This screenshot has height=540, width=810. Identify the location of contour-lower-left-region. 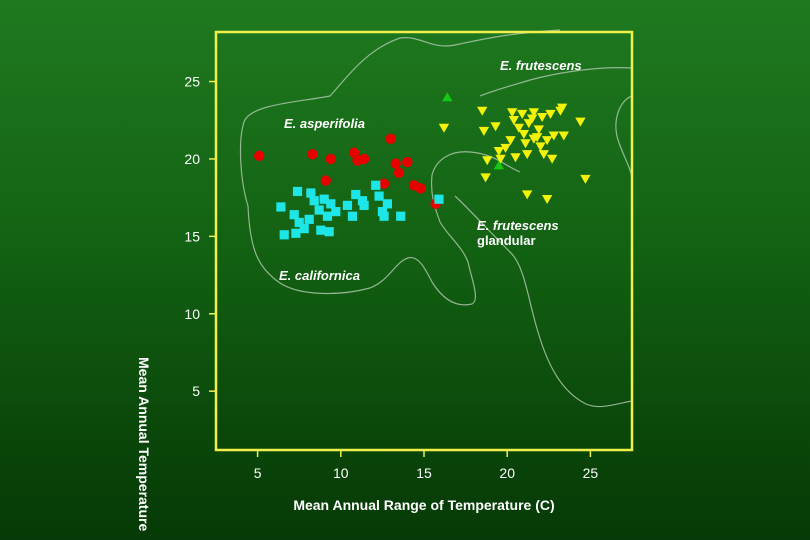
(380, 213).